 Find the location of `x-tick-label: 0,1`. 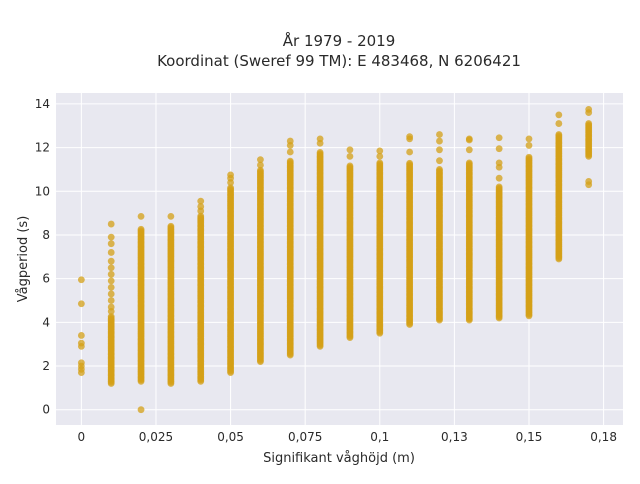

x-tick-label: 0,1 is located at coordinates (379, 437).